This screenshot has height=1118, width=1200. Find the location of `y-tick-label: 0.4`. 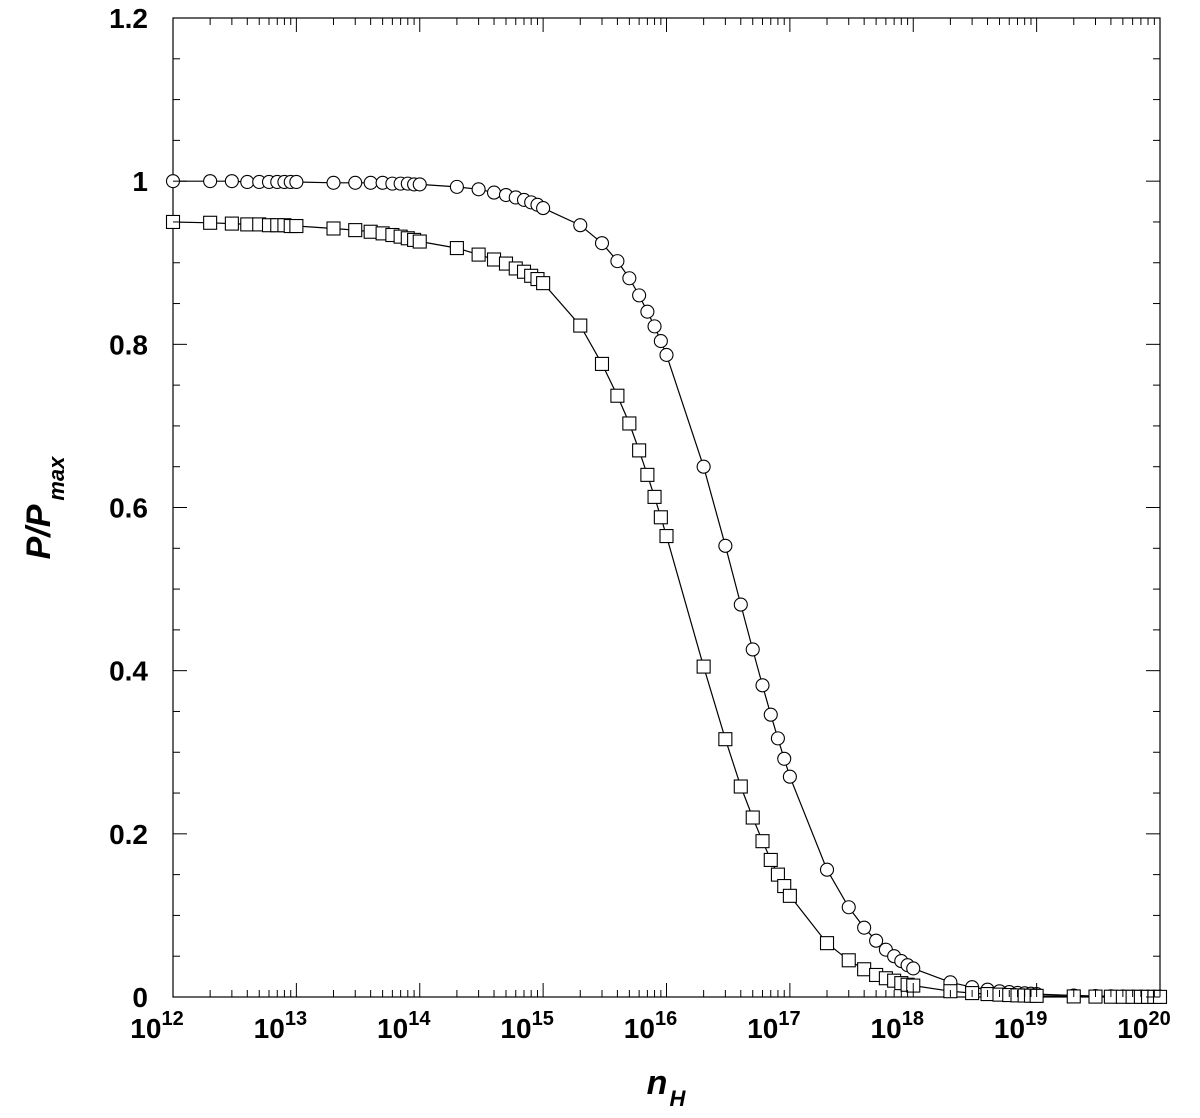

y-tick-label: 0.4 is located at coordinates (128, 671).